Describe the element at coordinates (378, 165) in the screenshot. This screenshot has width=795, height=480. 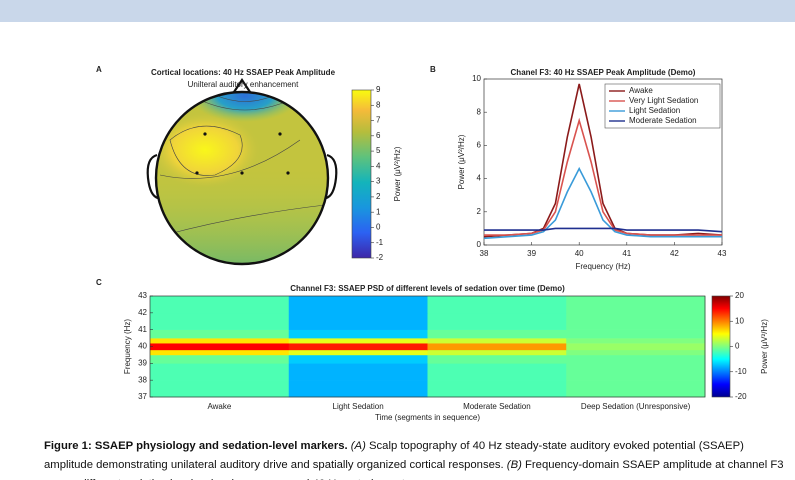
I see `colorbar-tick-label: 4` at that location.